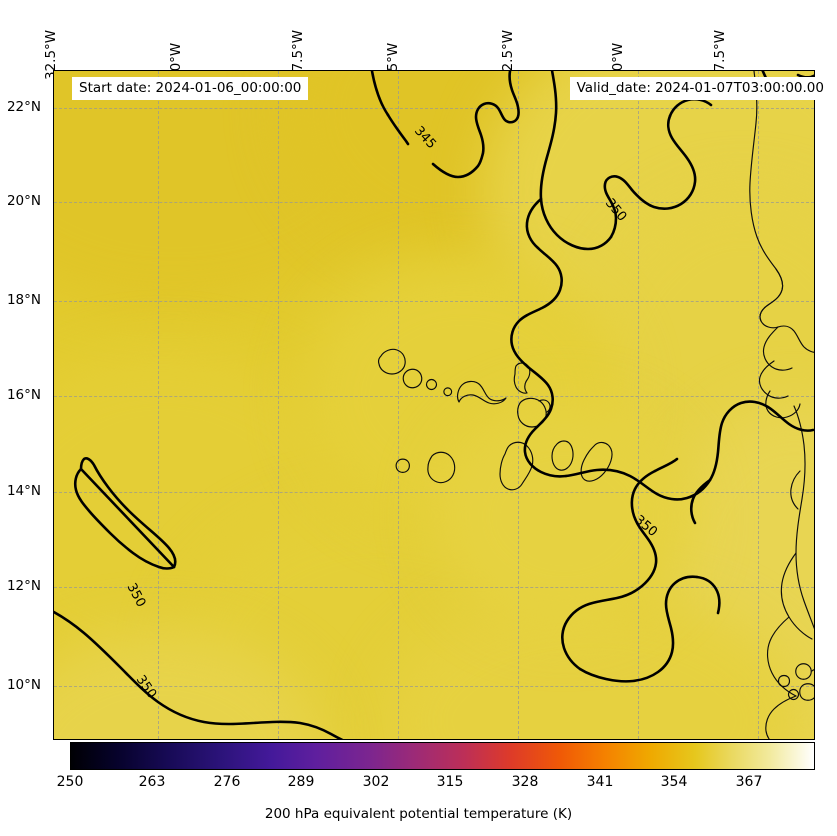  I want to click on start-date-annotation: Start date: 2024-01-06_00:00:00, so click(190, 88).